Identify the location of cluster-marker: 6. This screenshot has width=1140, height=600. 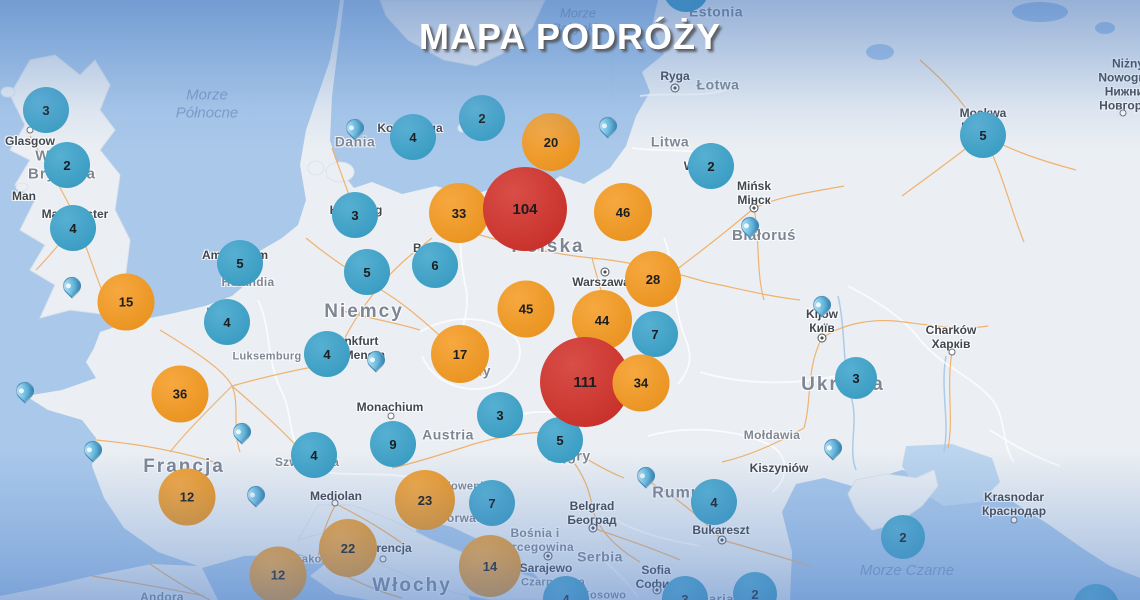
(435, 265).